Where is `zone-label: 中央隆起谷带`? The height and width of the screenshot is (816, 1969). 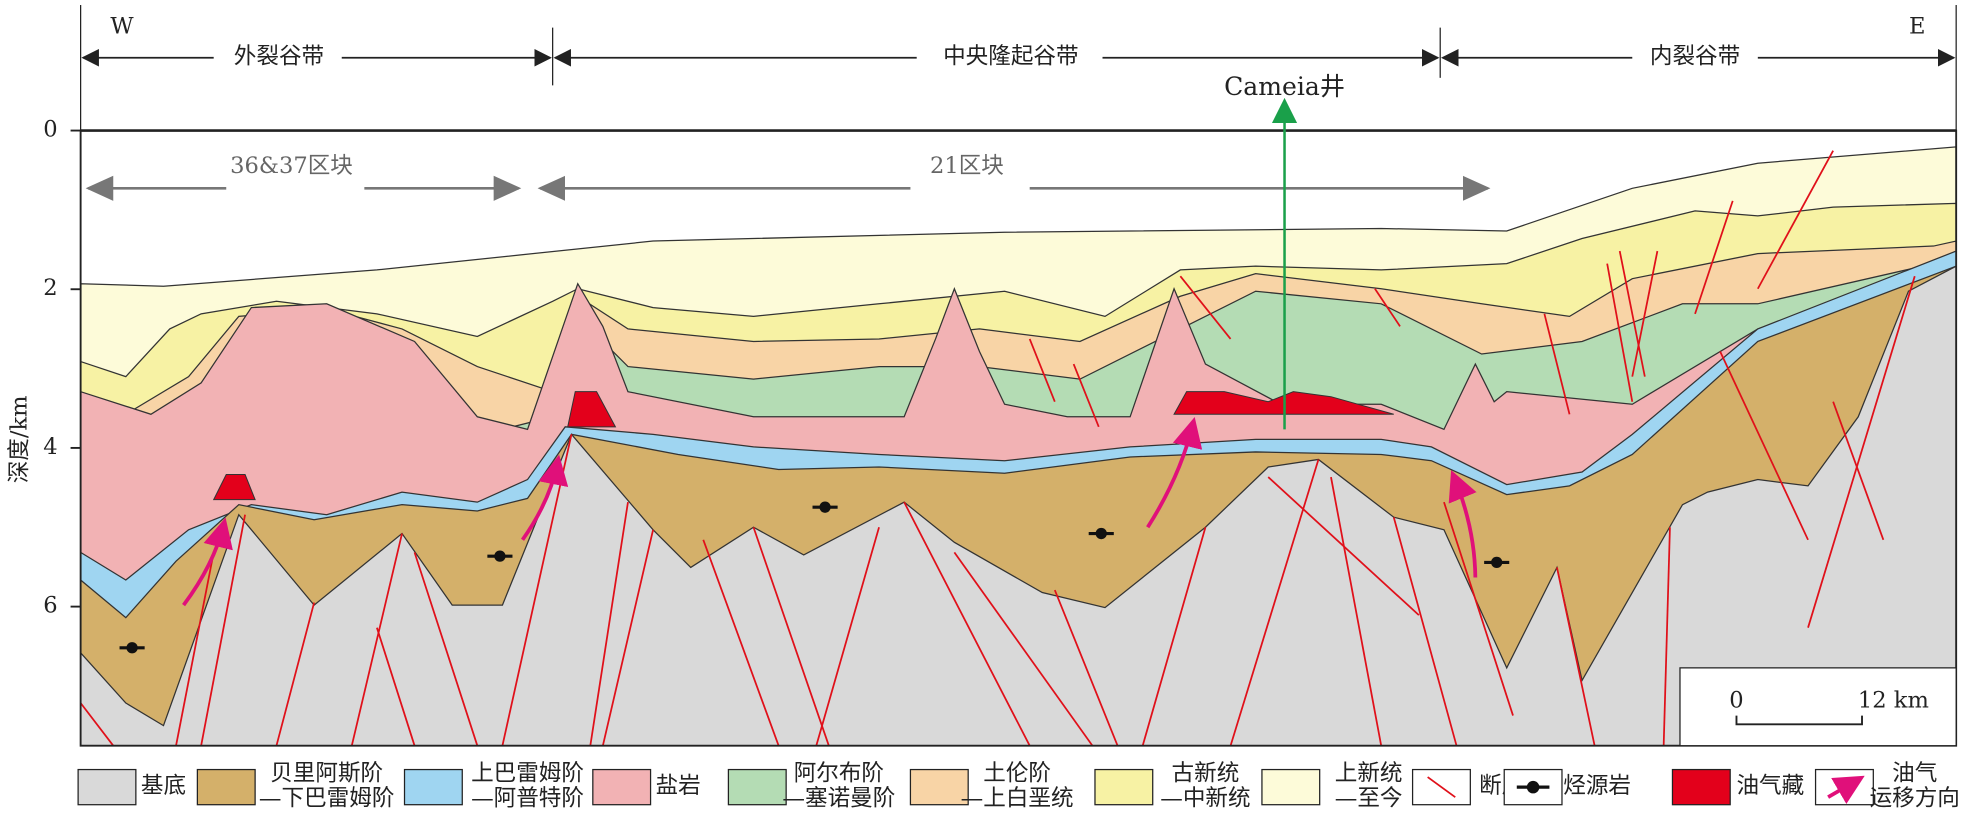 zone-label: 中央隆起谷带 is located at coordinates (1010, 57).